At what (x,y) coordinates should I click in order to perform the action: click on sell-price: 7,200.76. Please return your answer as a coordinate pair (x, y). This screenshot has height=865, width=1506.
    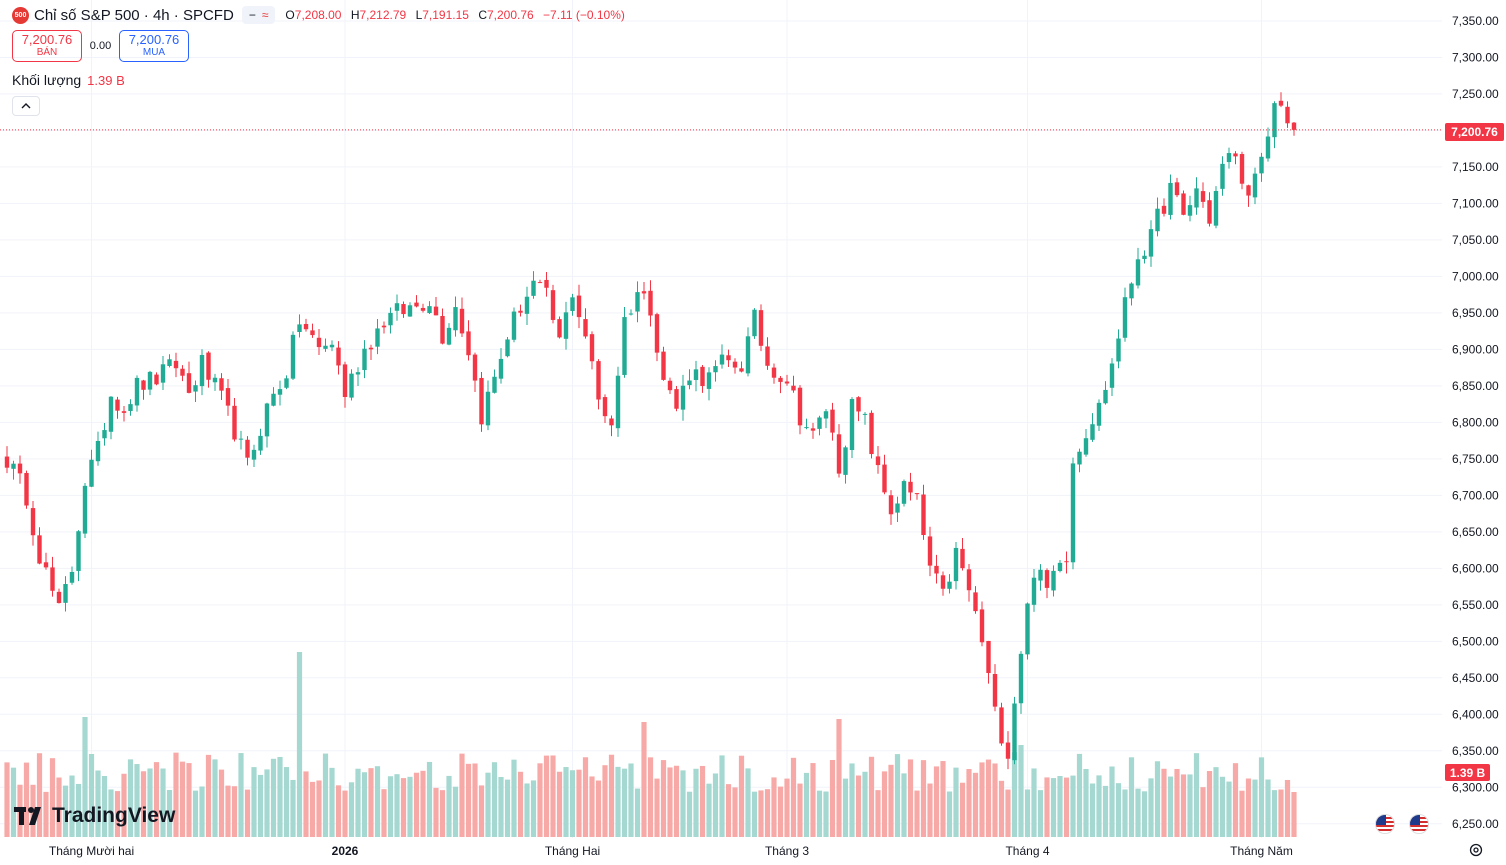
    Looking at the image, I should click on (47, 39).